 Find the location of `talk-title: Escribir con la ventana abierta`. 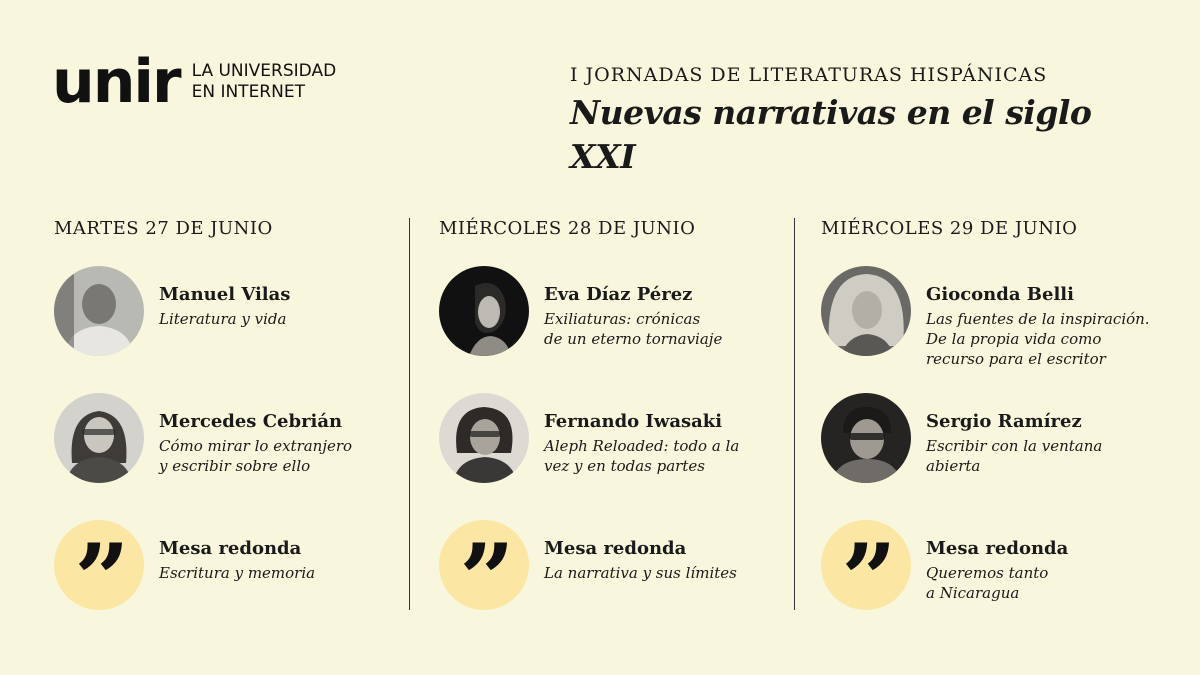

talk-title: Escribir con la ventana abierta is located at coordinates (1014, 456).